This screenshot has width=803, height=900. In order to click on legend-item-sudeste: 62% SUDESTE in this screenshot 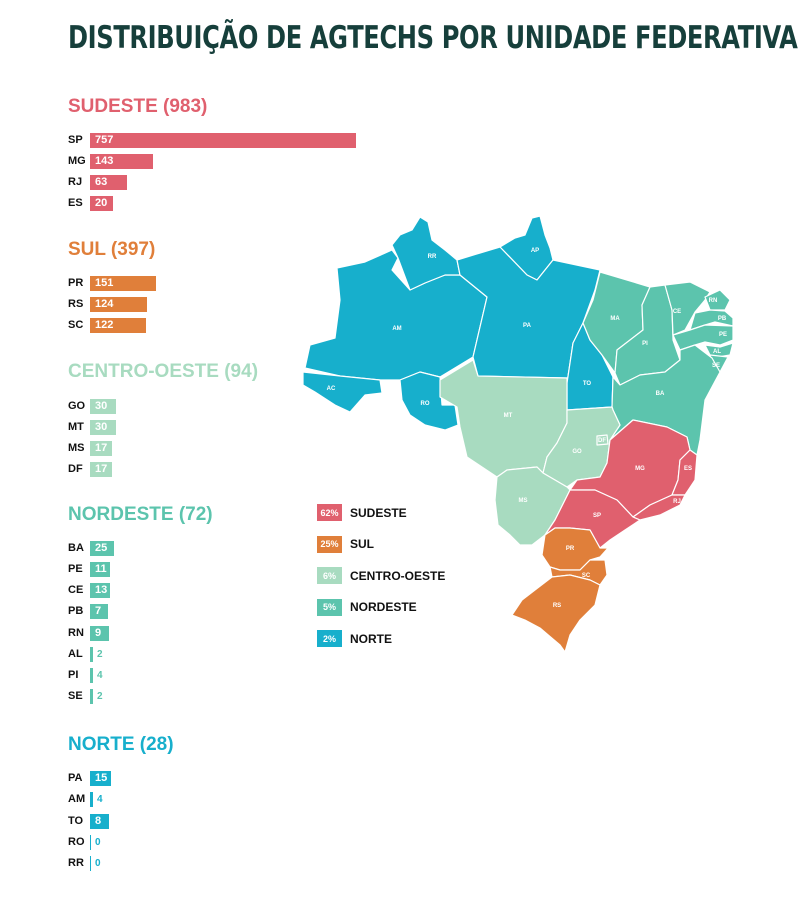, I will do `click(362, 512)`.